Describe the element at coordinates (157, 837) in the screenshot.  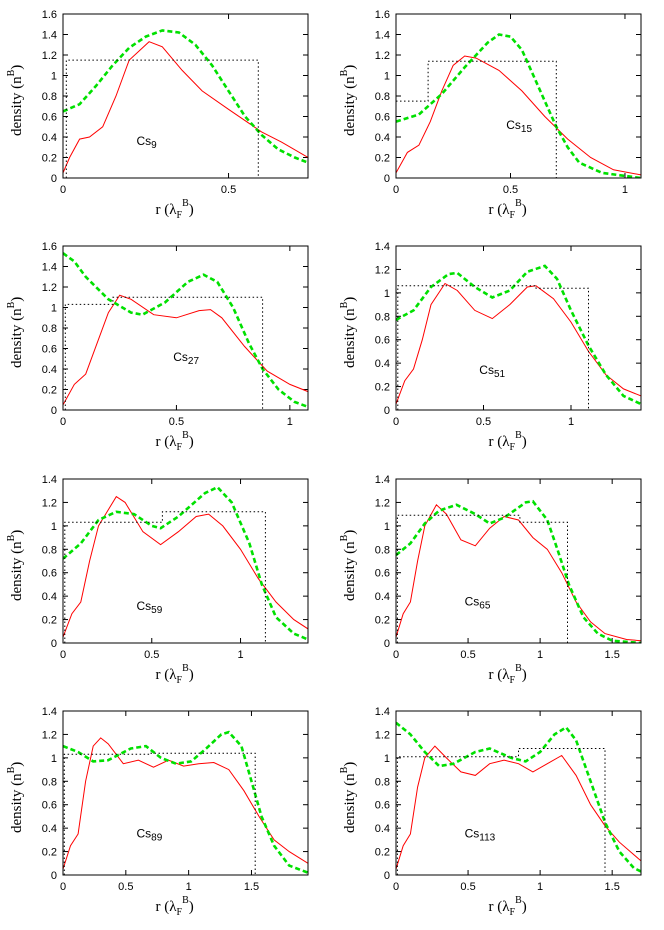
I see `annotation-sub: 89` at that location.